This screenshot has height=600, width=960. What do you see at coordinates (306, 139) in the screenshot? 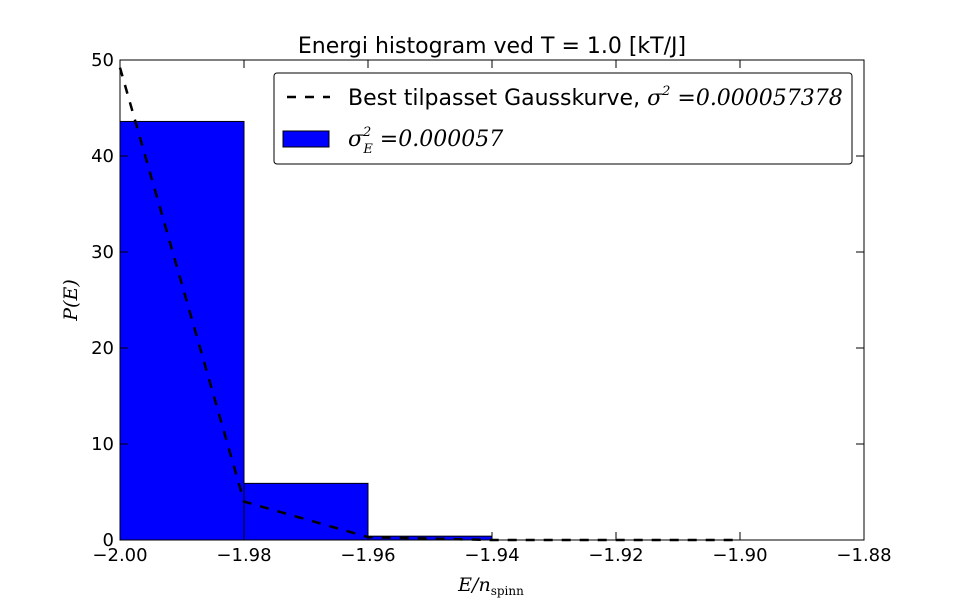
I see `legend-hist-swatch` at bounding box center [306, 139].